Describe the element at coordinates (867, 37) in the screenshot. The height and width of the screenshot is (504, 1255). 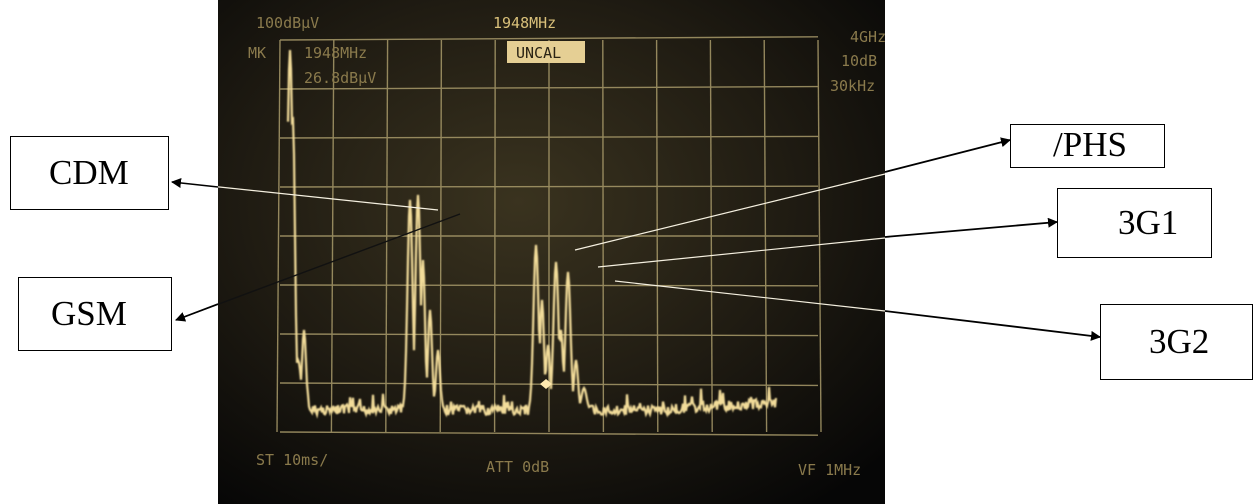
I see `span-text: 4GHz` at that location.